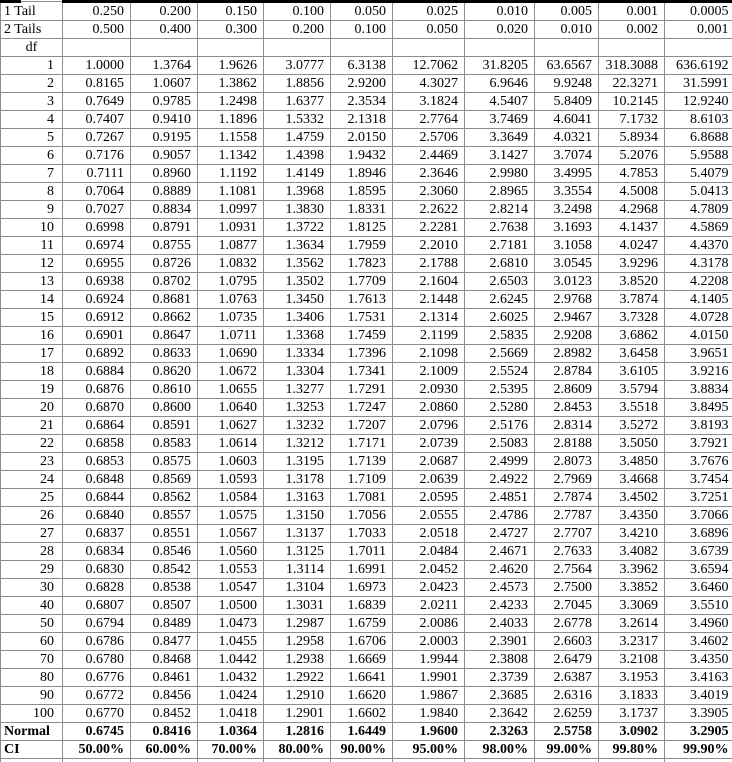 This screenshot has height=762, width=732. Describe the element at coordinates (500, 11) in the screenshot. I see `value-cell: 0.010` at that location.